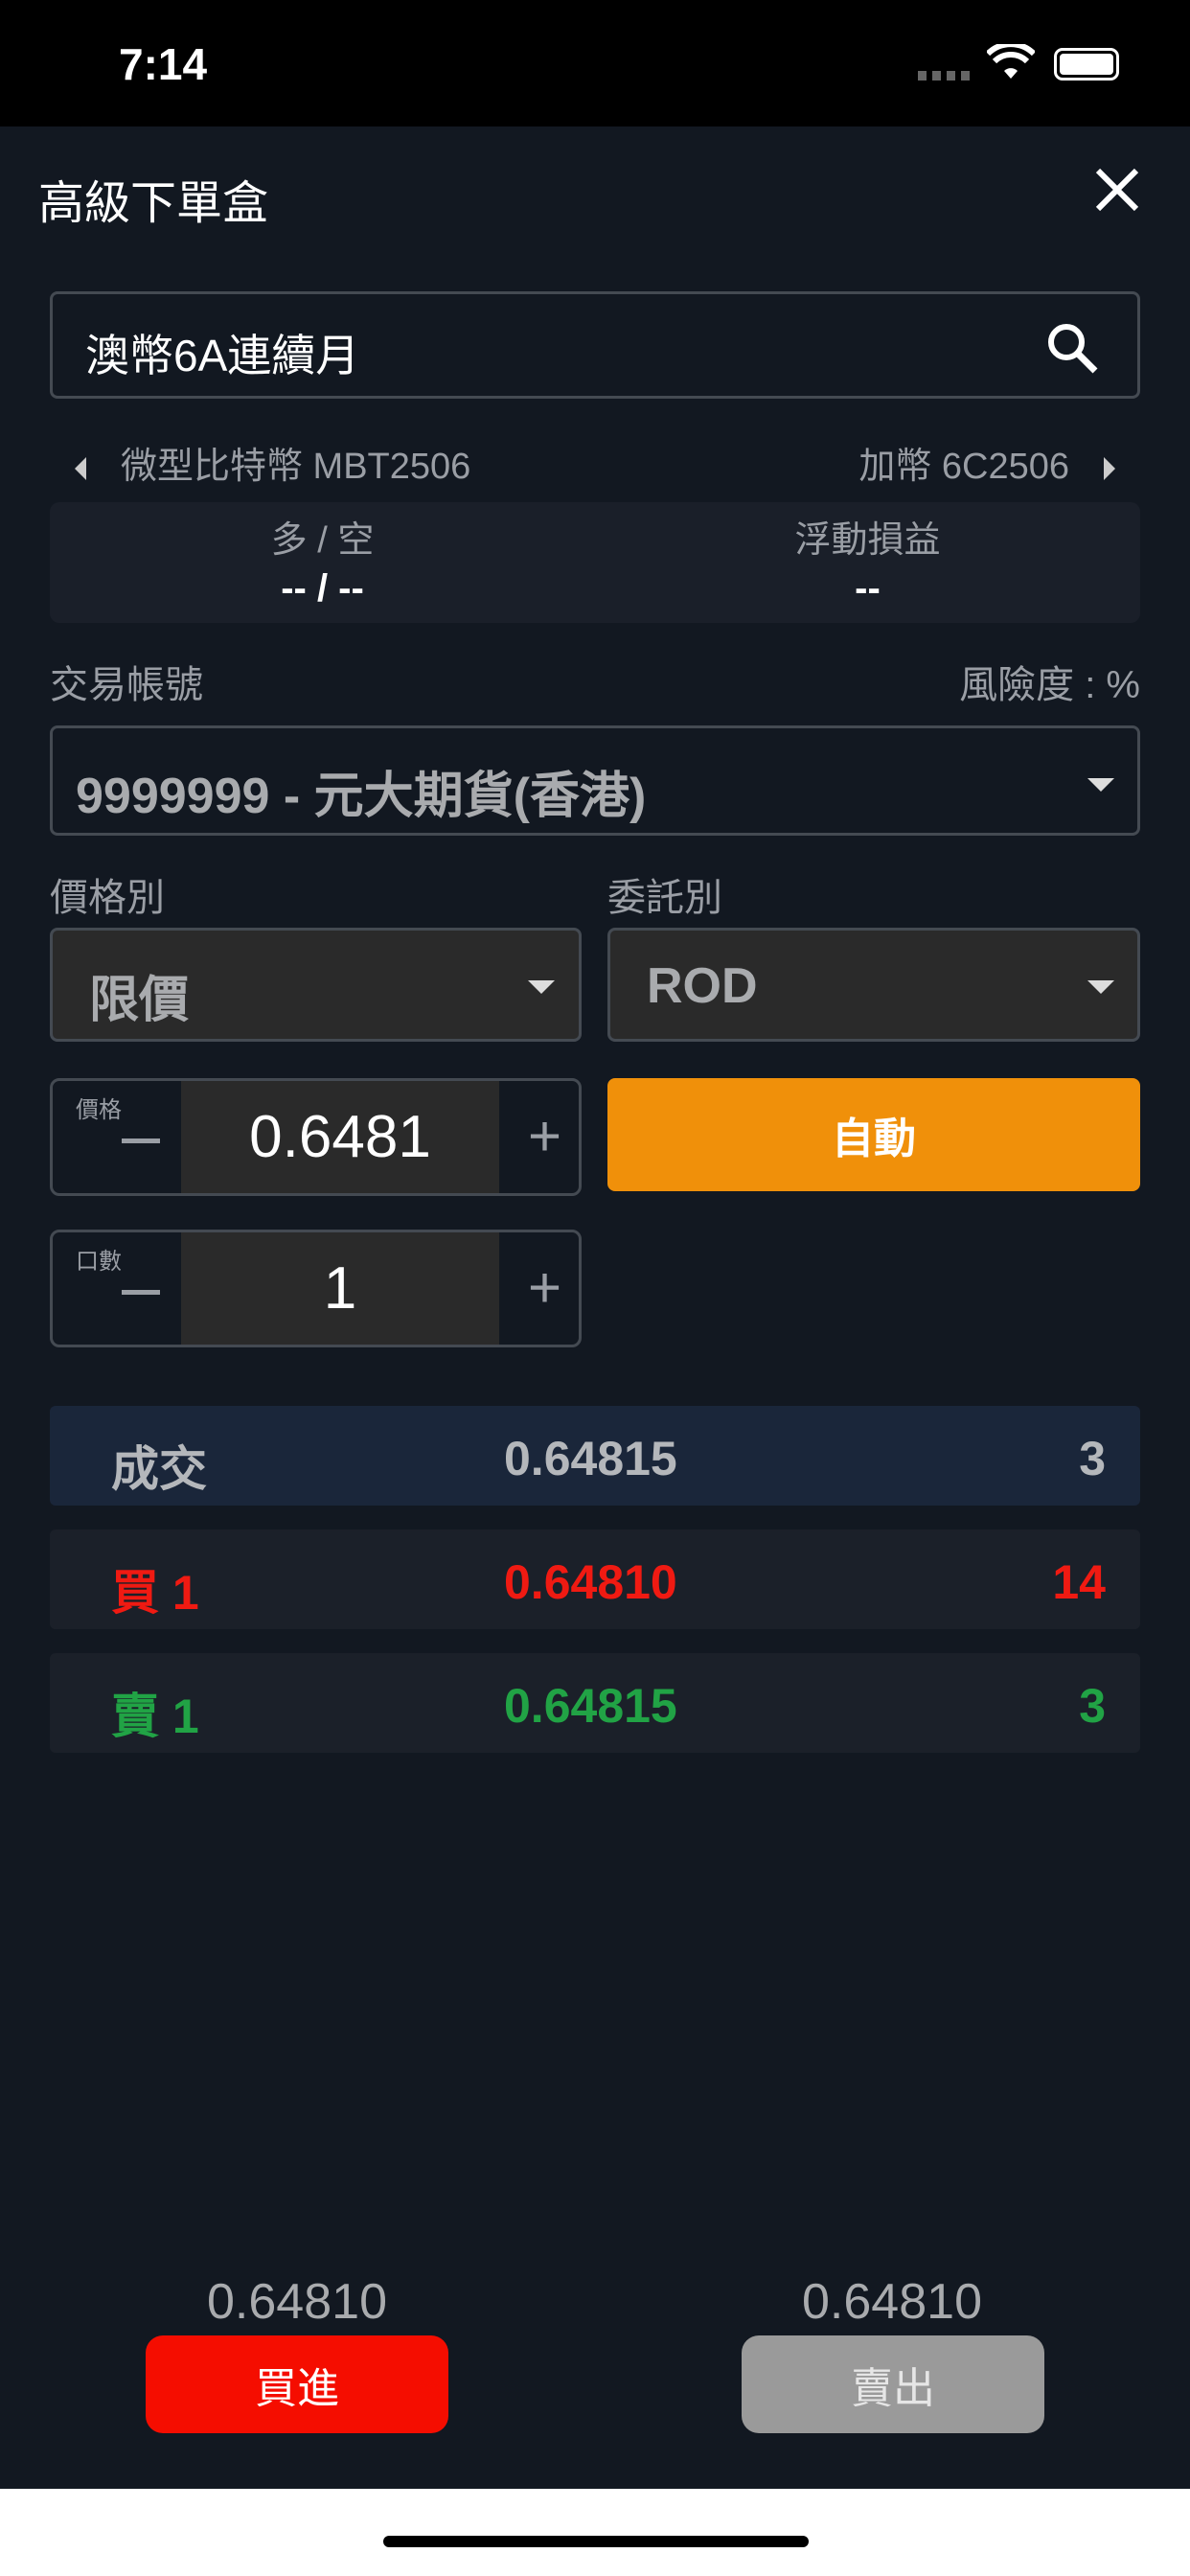 The width and height of the screenshot is (1190, 2576). I want to click on signal-icon, so click(945, 75).